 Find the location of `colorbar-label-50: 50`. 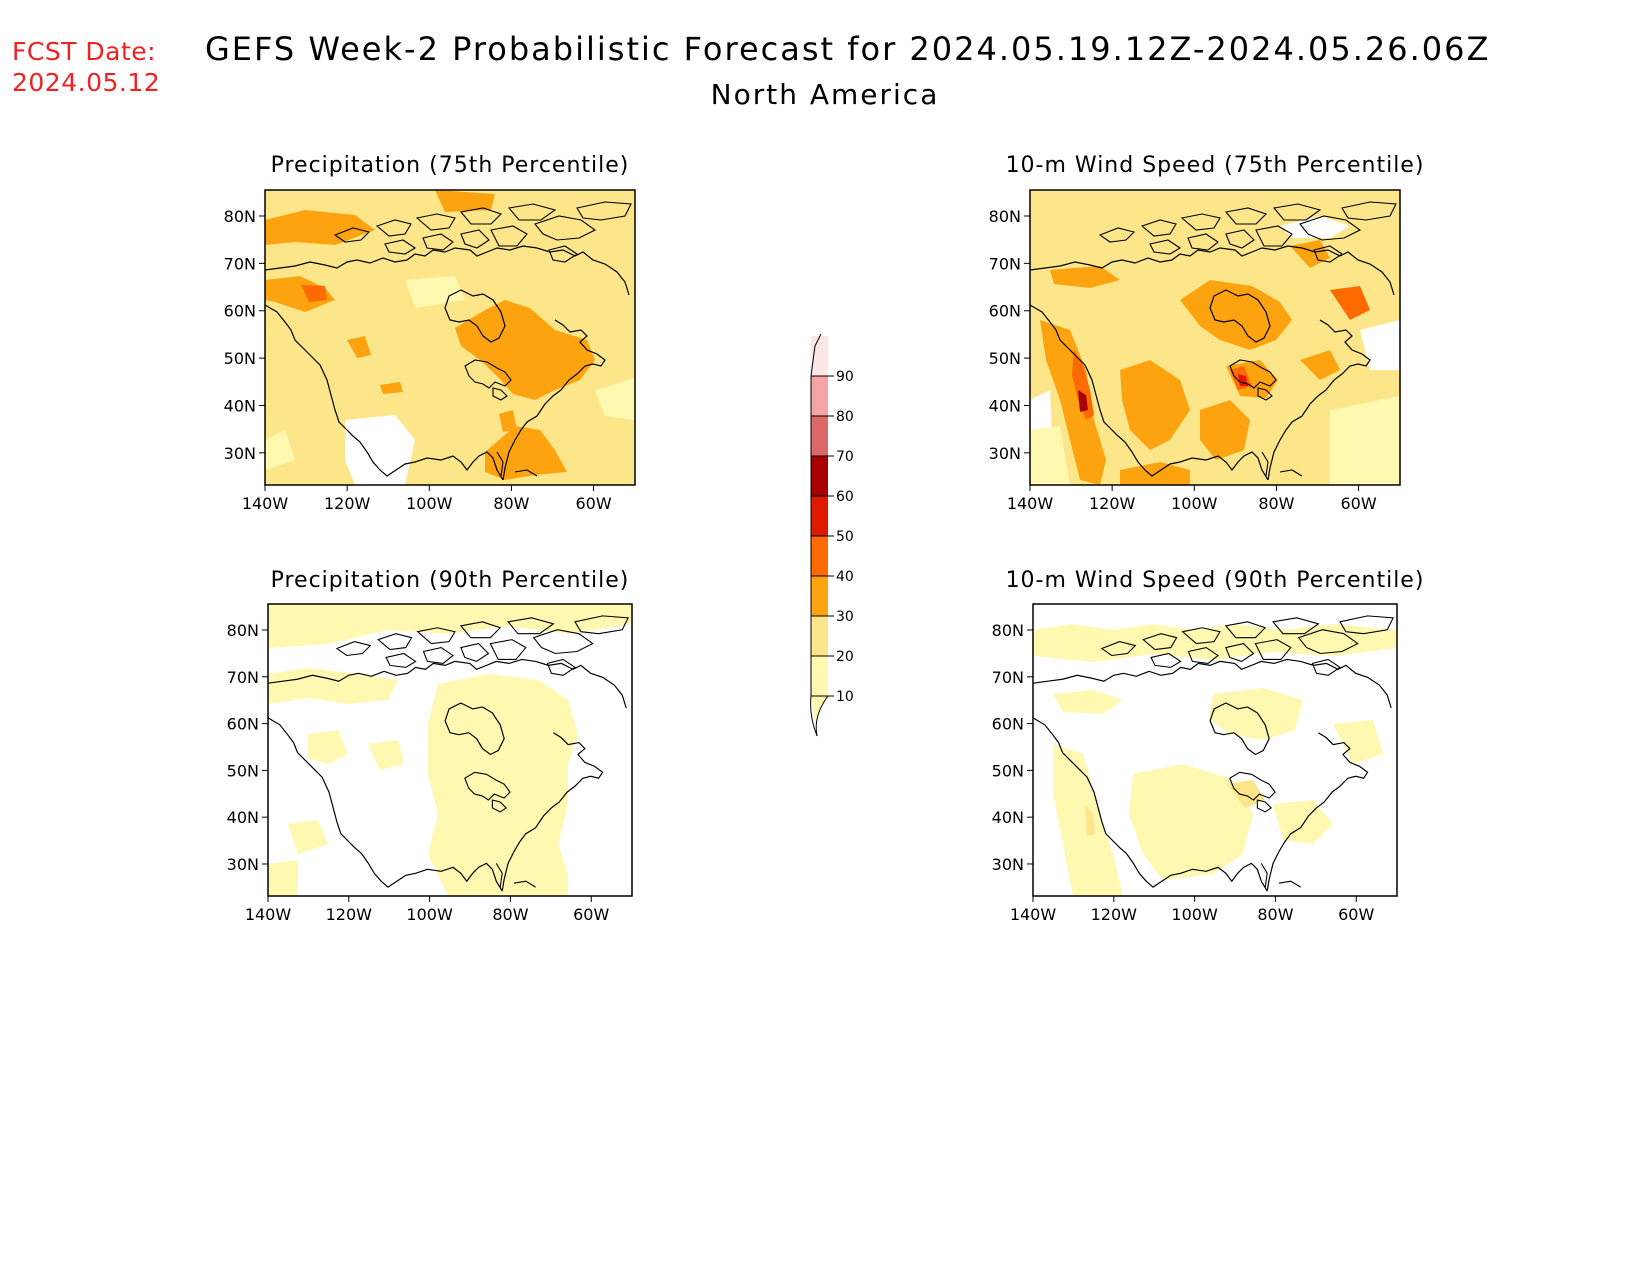

colorbar-label-50: 50 is located at coordinates (845, 537).